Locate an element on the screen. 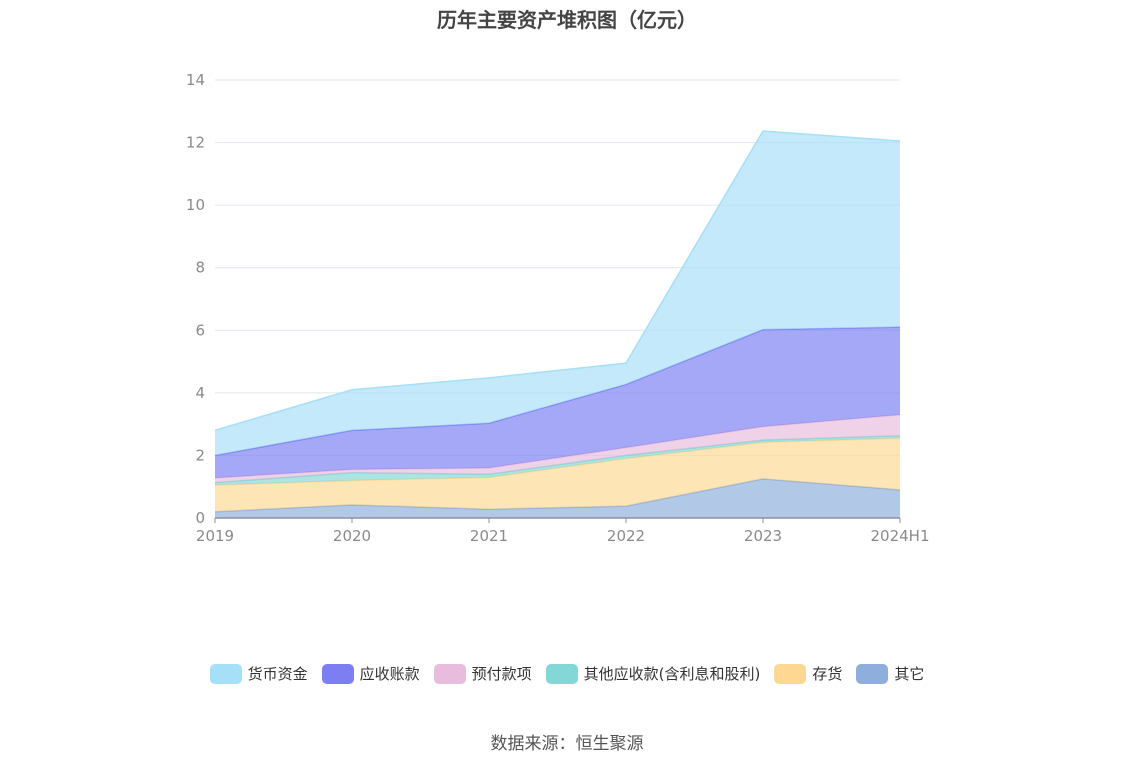  y-tick-label: 12 is located at coordinates (195, 143).